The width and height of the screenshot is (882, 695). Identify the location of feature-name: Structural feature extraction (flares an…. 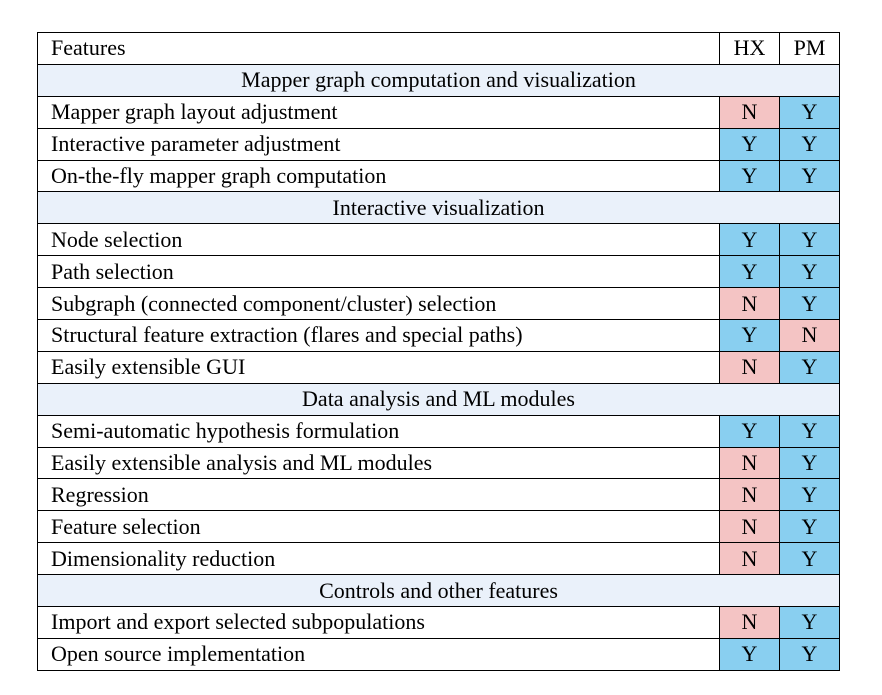
(378, 335).